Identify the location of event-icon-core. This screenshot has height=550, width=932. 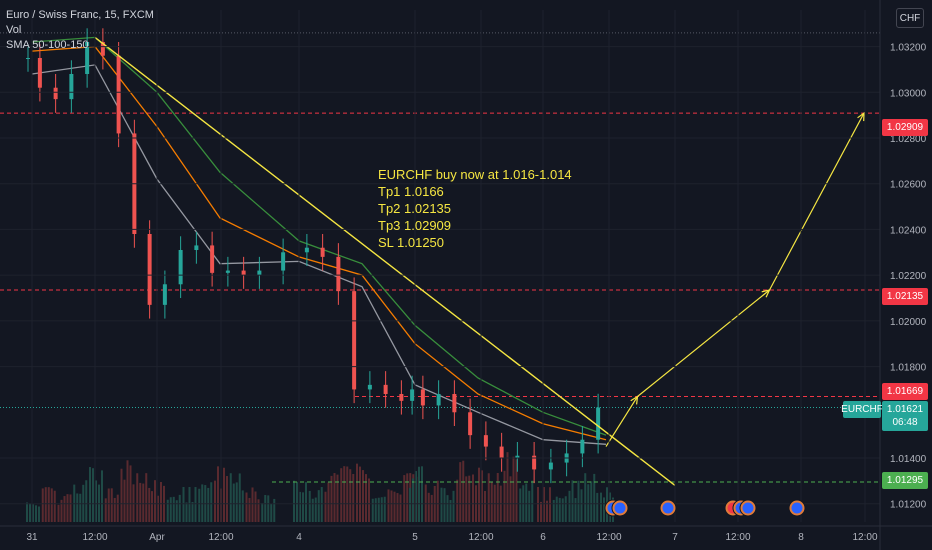
(668, 508).